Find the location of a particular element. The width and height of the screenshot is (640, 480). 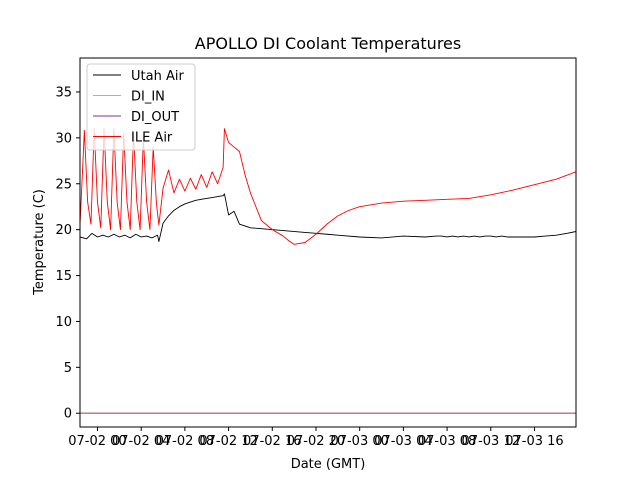

x-tick-label: 07-03 00 is located at coordinates (359, 441).